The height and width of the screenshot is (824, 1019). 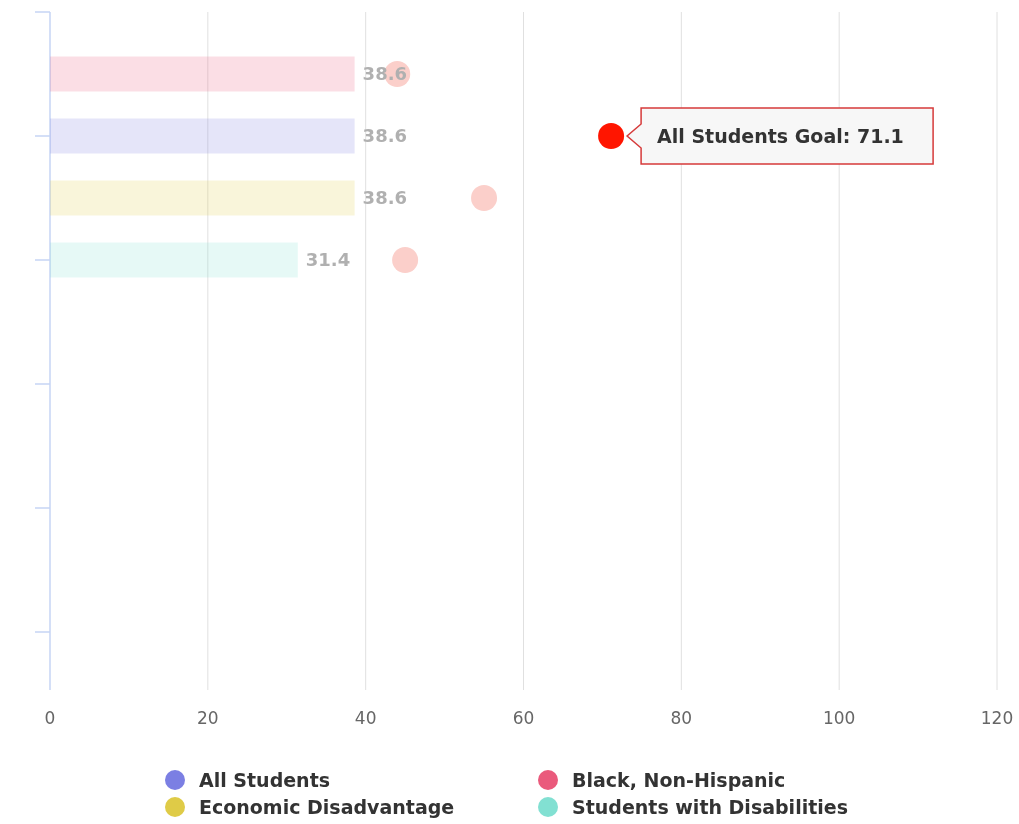 What do you see at coordinates (208, 718) in the screenshot?
I see `x-tick-label: 20` at bounding box center [208, 718].